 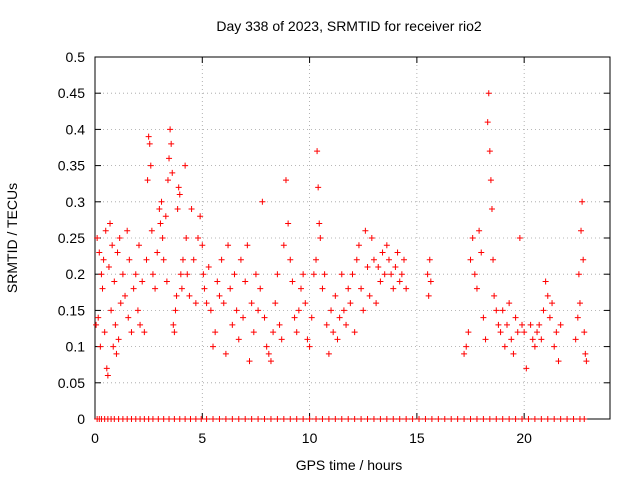 What do you see at coordinates (12, 238) in the screenshot?
I see `y-axis-label: SRMTID / TECUs` at bounding box center [12, 238].